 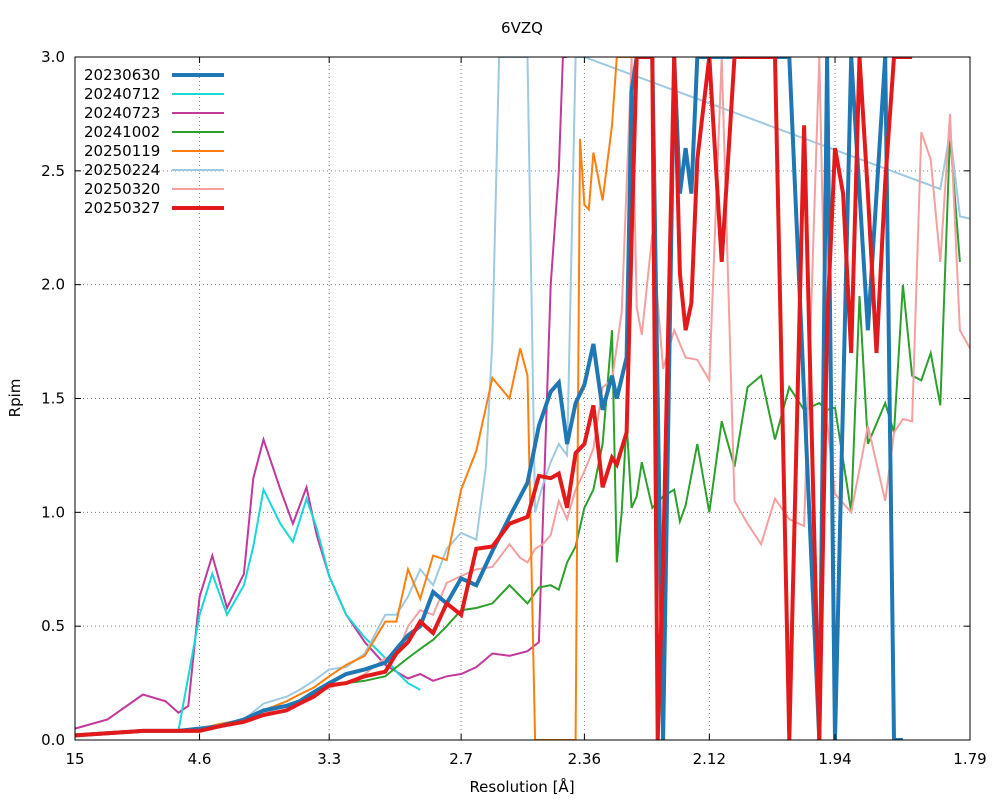 What do you see at coordinates (122, 75) in the screenshot?
I see `legend-label: 20230630` at bounding box center [122, 75].